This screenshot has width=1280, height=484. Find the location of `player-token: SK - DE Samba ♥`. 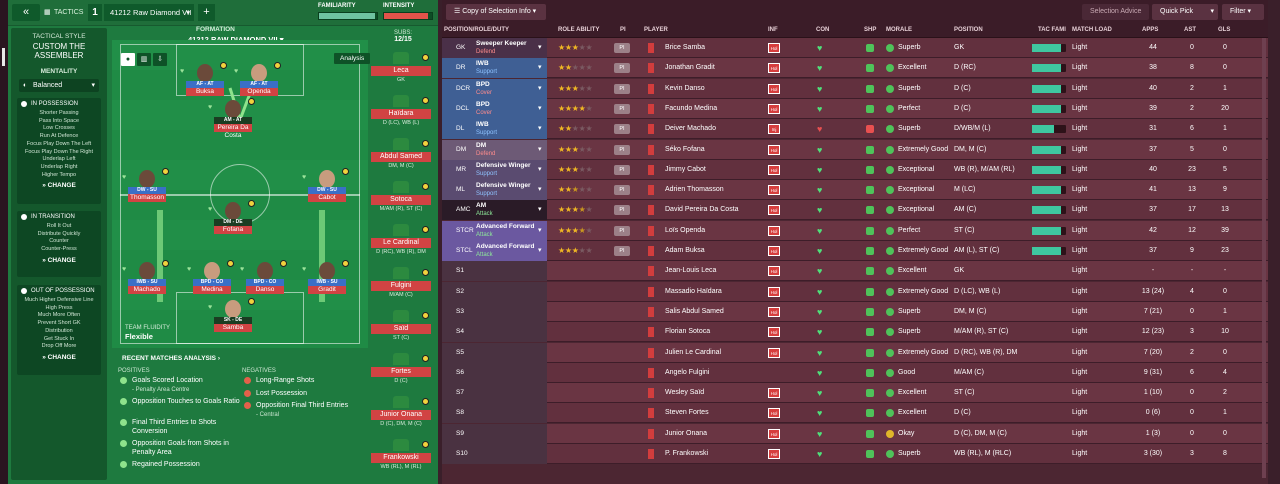

player-token: SK - DE Samba ♥ is located at coordinates (231, 317).